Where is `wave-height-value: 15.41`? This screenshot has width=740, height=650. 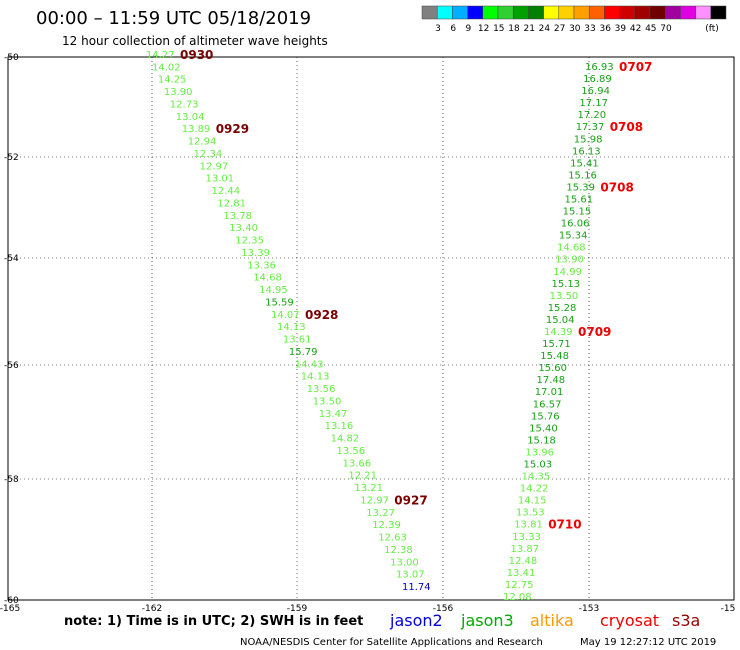
wave-height-value: 15.41 is located at coordinates (584, 163).